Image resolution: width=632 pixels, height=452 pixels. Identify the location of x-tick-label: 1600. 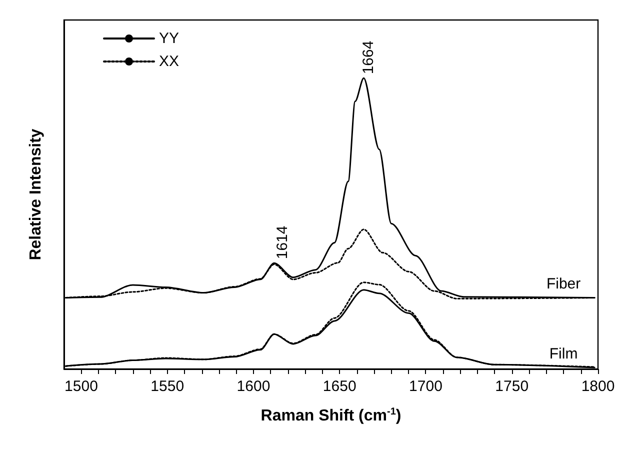
(253, 386).